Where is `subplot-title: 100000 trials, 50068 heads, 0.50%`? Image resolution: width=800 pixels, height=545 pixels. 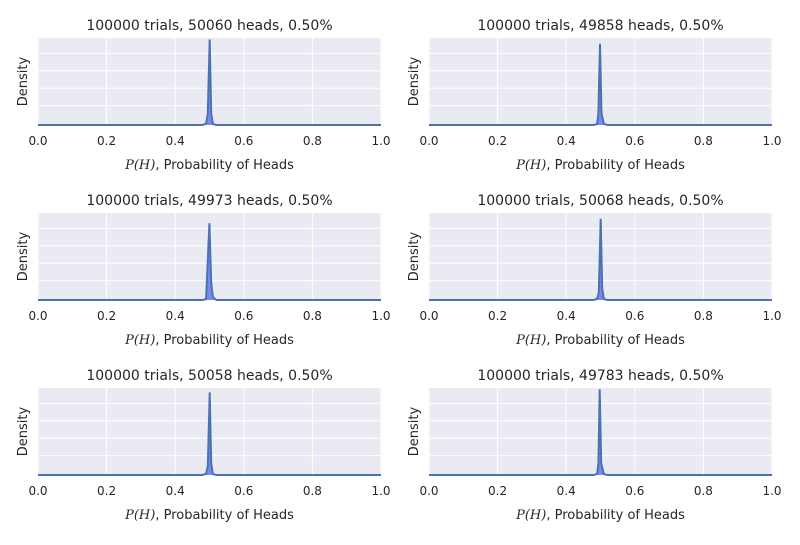
subplot-title: 100000 trials, 50068 heads, 0.50% is located at coordinates (600, 201).